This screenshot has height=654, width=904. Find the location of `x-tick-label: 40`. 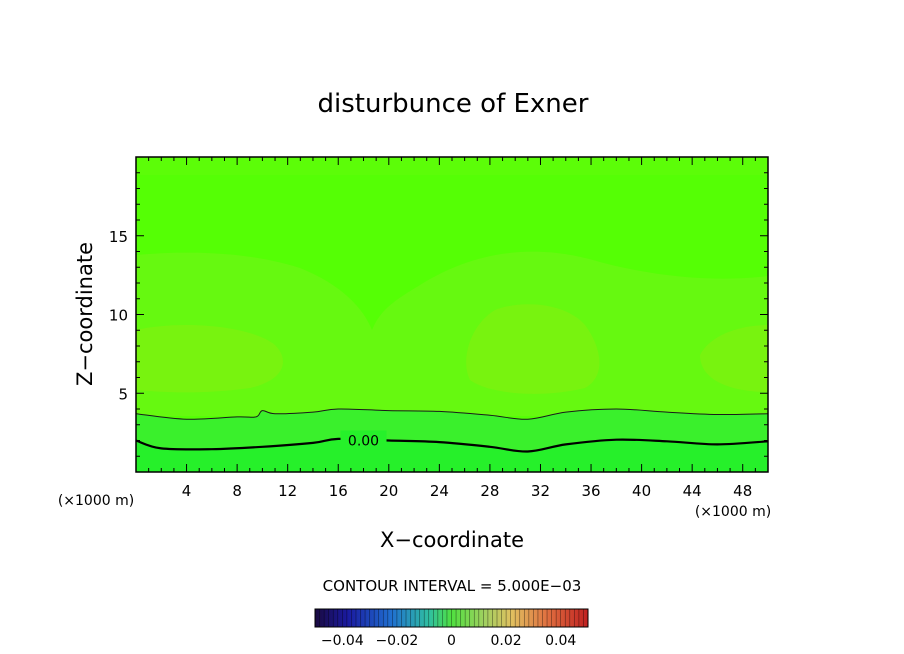

x-tick-label: 40 is located at coordinates (641, 491).